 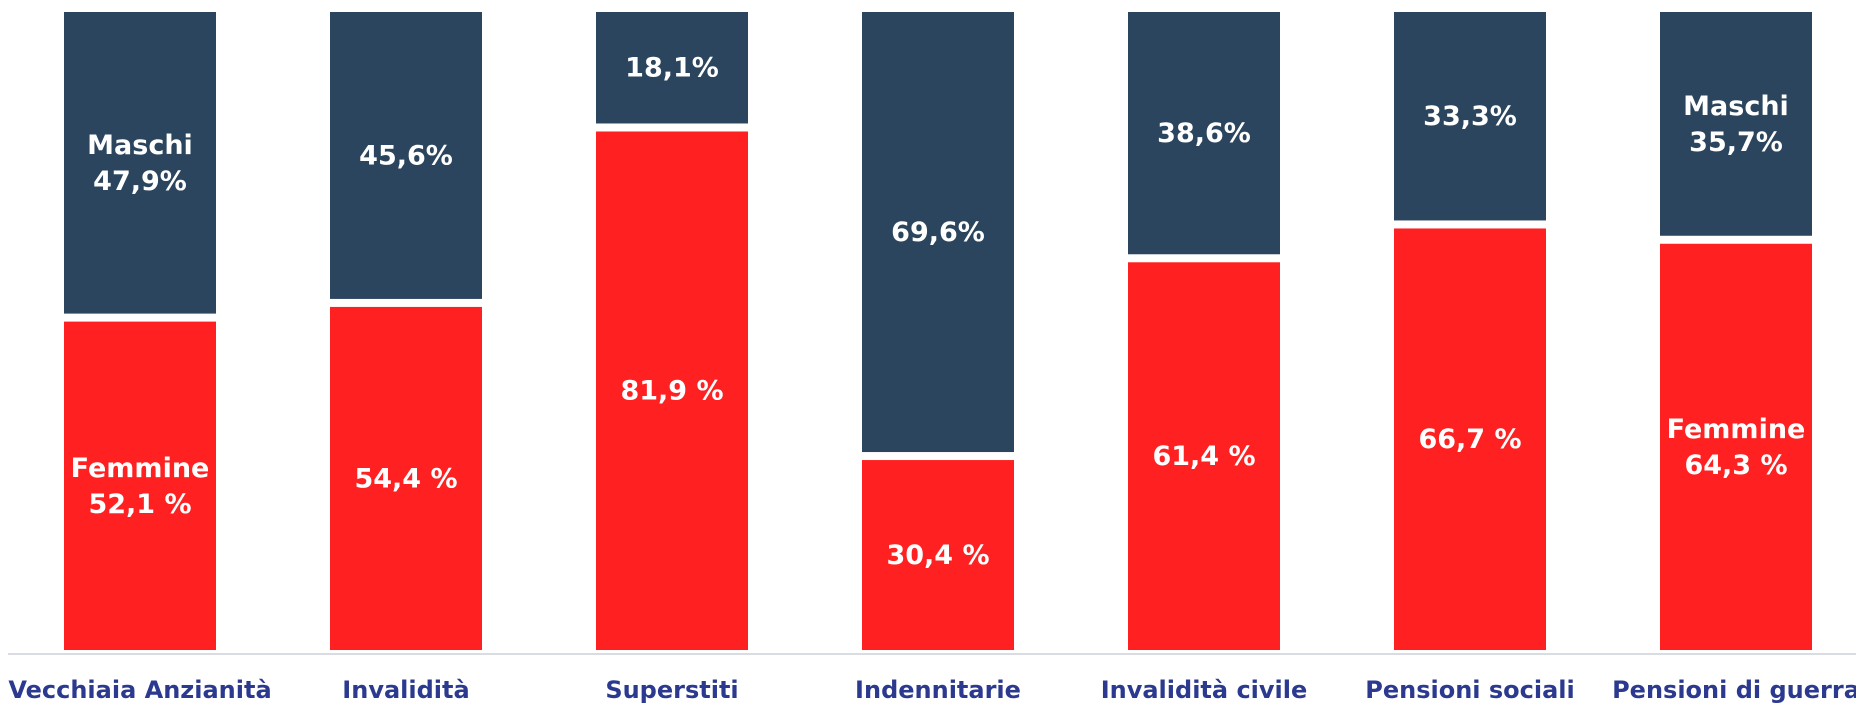 What do you see at coordinates (1470, 690) in the screenshot?
I see `category-label-pensioni-sociali: Pensioni sociali` at bounding box center [1470, 690].